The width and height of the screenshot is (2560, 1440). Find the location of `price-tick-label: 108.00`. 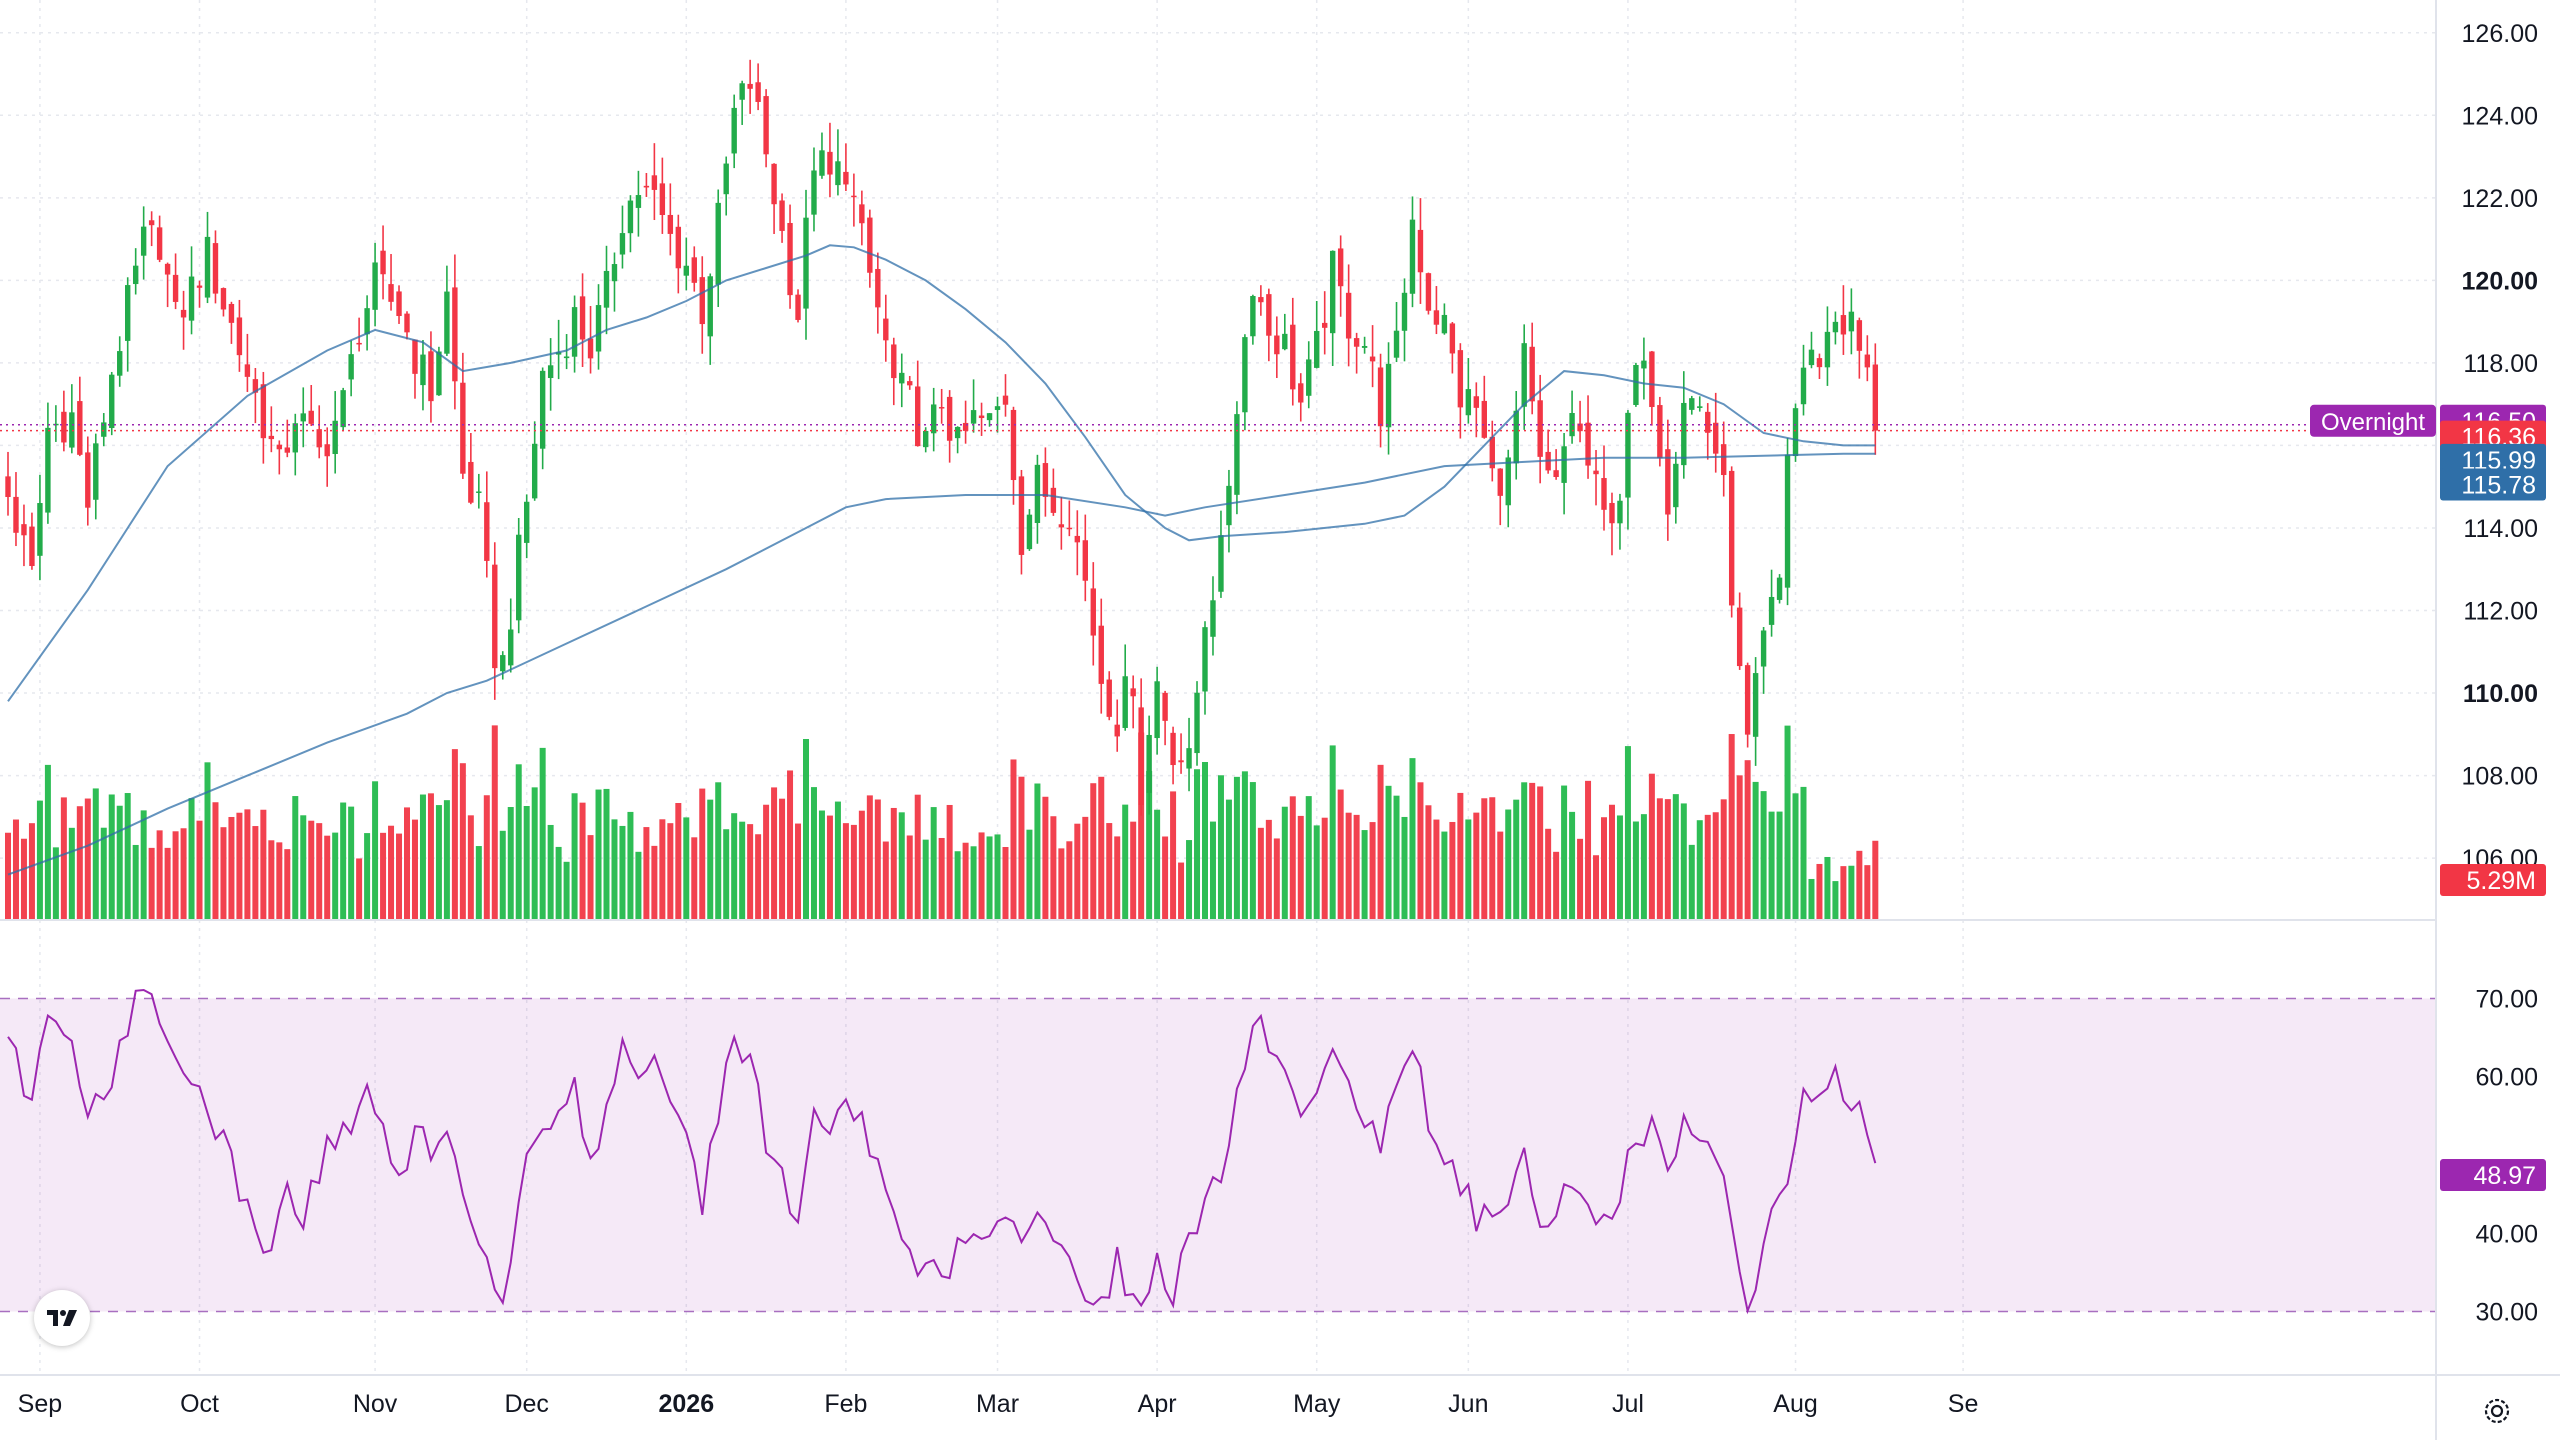

price-tick-label: 108.00 is located at coordinates (2500, 777).